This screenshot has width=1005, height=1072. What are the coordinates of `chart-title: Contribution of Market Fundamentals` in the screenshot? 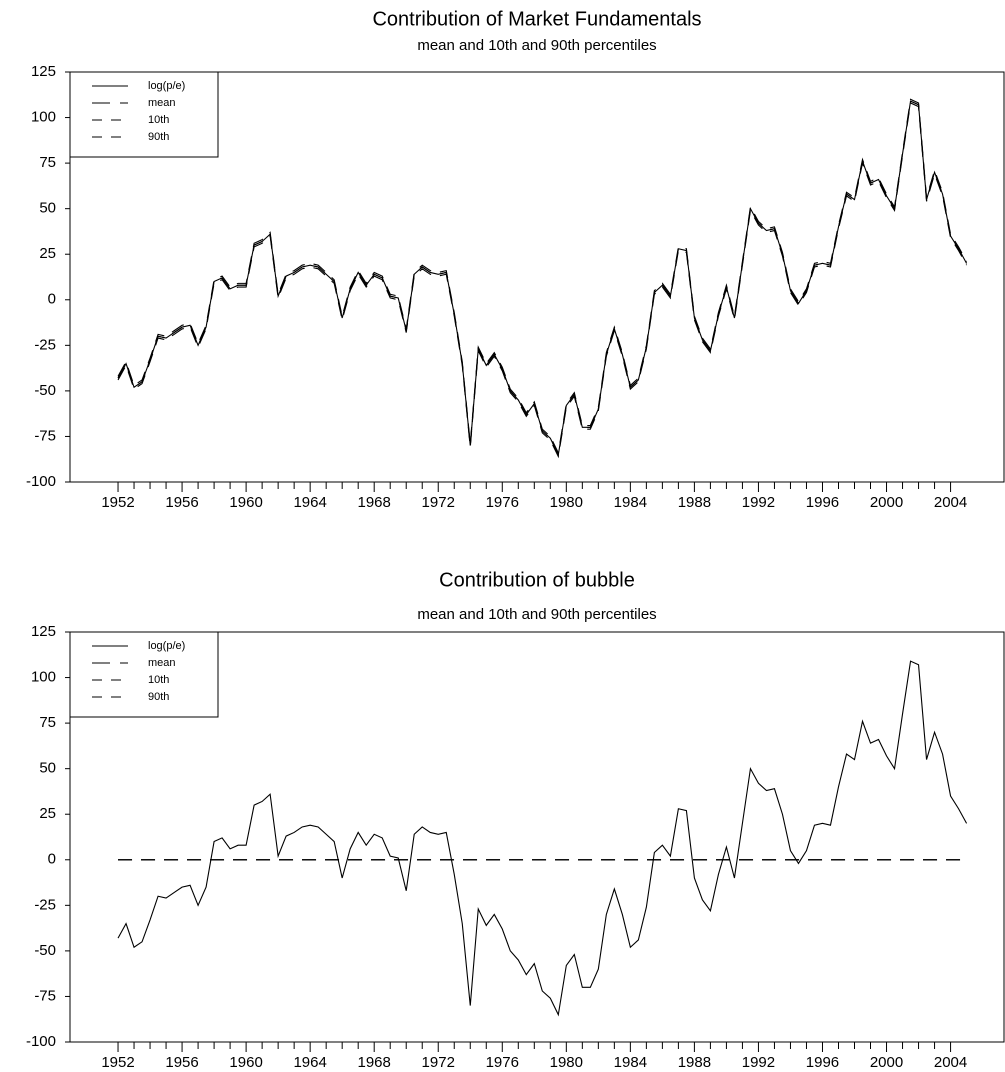 It's located at (536, 19).